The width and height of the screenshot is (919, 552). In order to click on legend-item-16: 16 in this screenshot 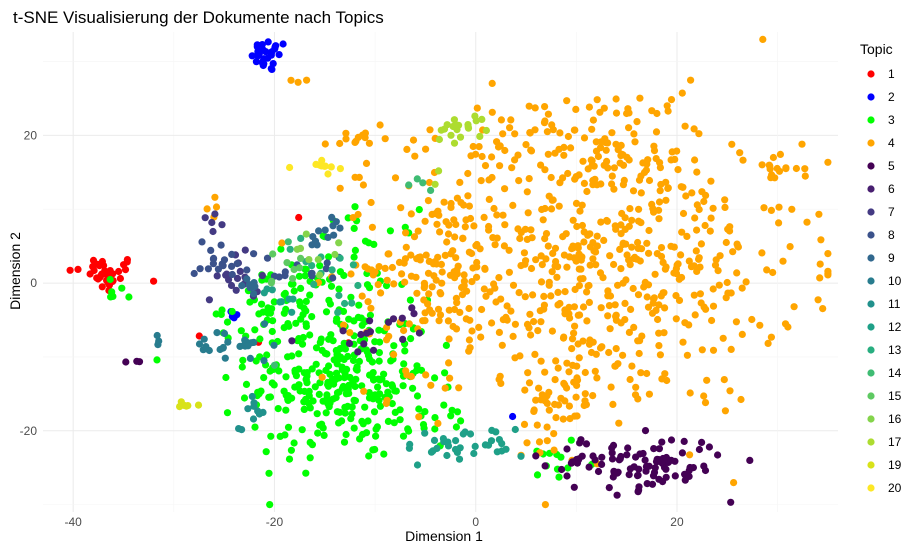, I will do `click(884, 419)`.